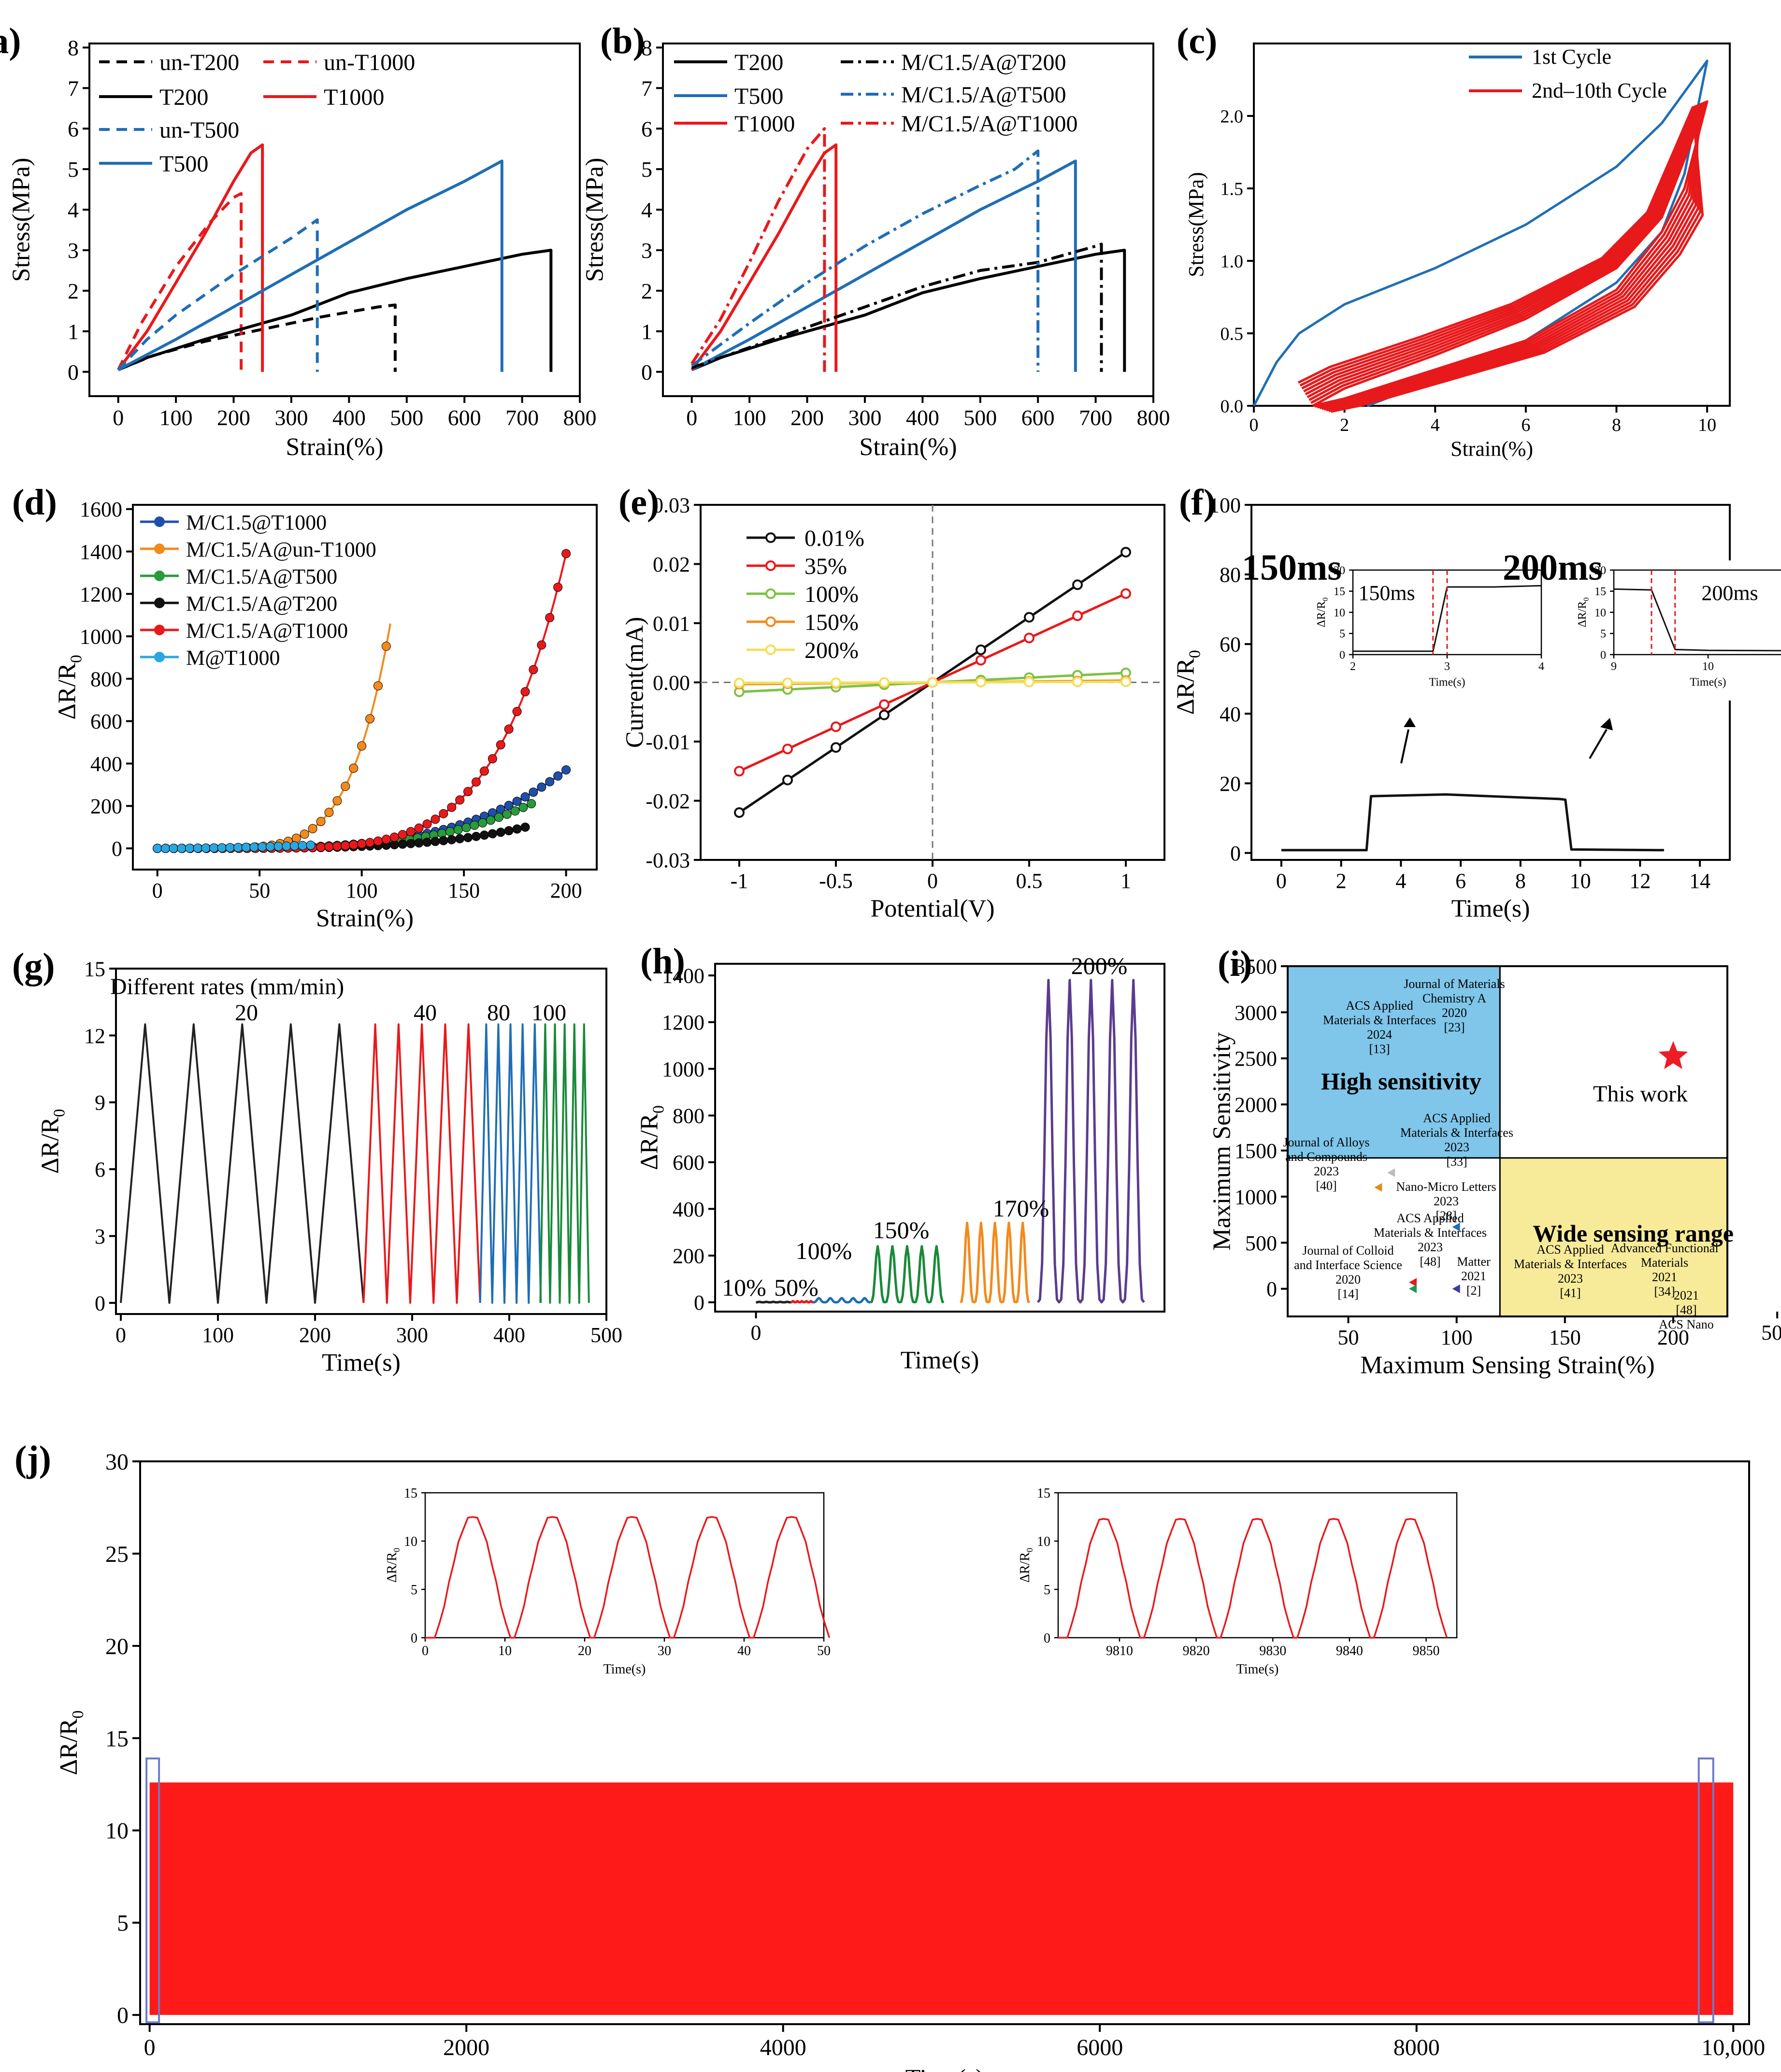 This screenshot has width=1781, height=2072. Describe the element at coordinates (1378, 1187) in the screenshot. I see `reference-marker` at that location.